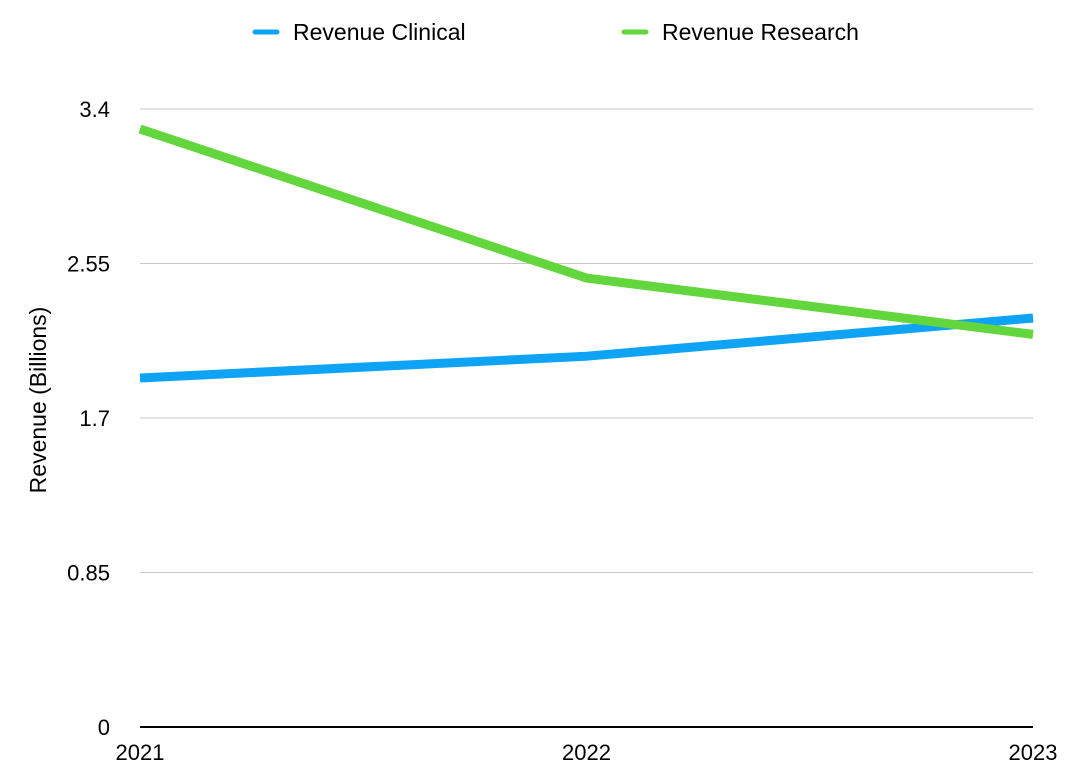 The height and width of the screenshot is (780, 1076). Describe the element at coordinates (104, 727) in the screenshot. I see `y-tick-label: 0` at that location.